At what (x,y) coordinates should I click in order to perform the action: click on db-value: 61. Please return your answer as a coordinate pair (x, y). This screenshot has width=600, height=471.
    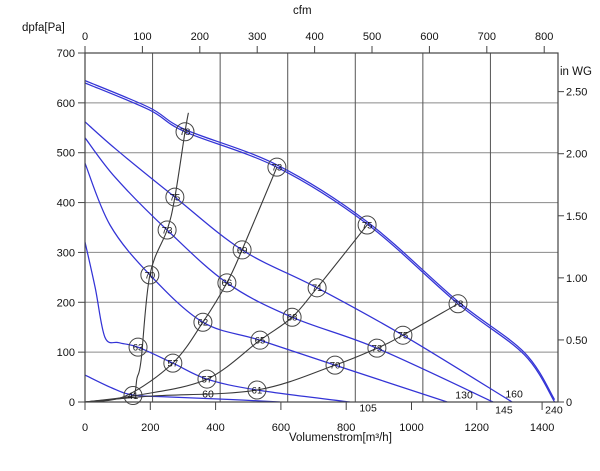
    Looking at the image, I should click on (257, 390).